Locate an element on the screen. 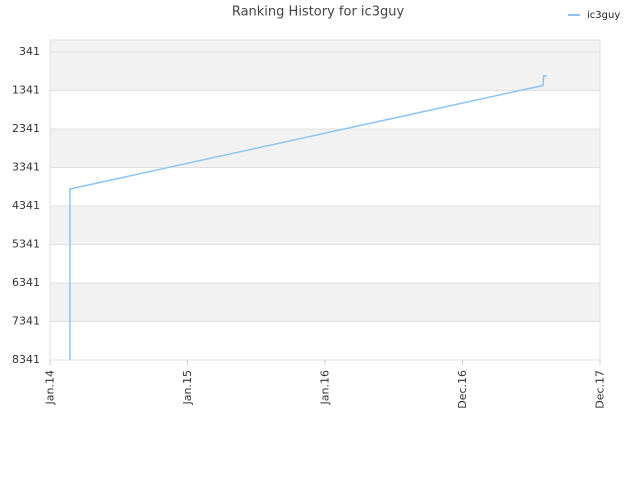  x-tick-label: Jan.16 is located at coordinates (325, 387).